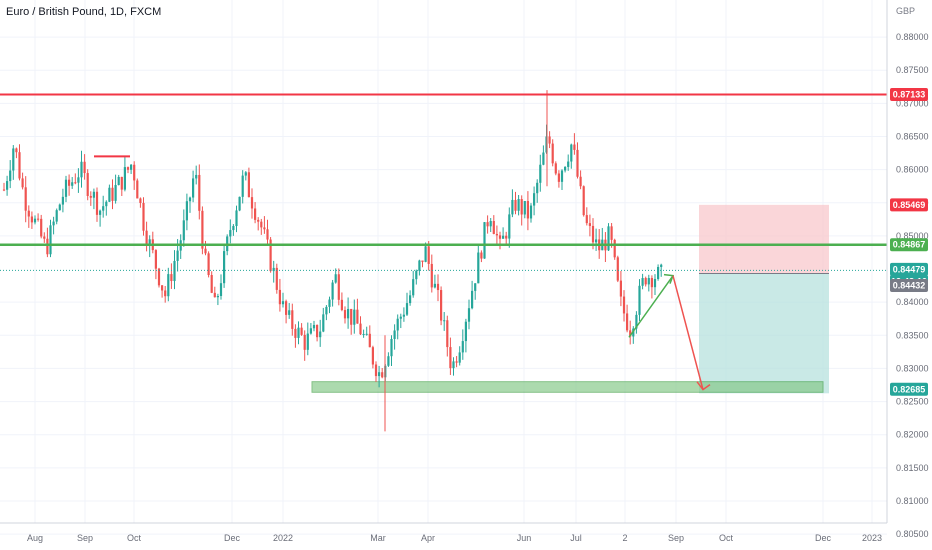 The image size is (932, 550). I want to click on price-label-bg-support, so click(909, 245).